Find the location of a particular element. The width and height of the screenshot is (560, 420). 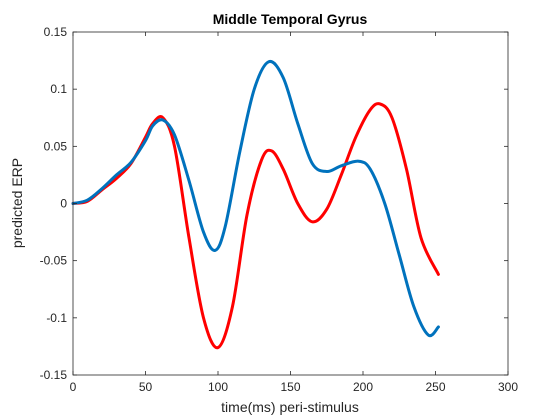

y-tick-label: -0.05 is located at coordinates (54, 261).